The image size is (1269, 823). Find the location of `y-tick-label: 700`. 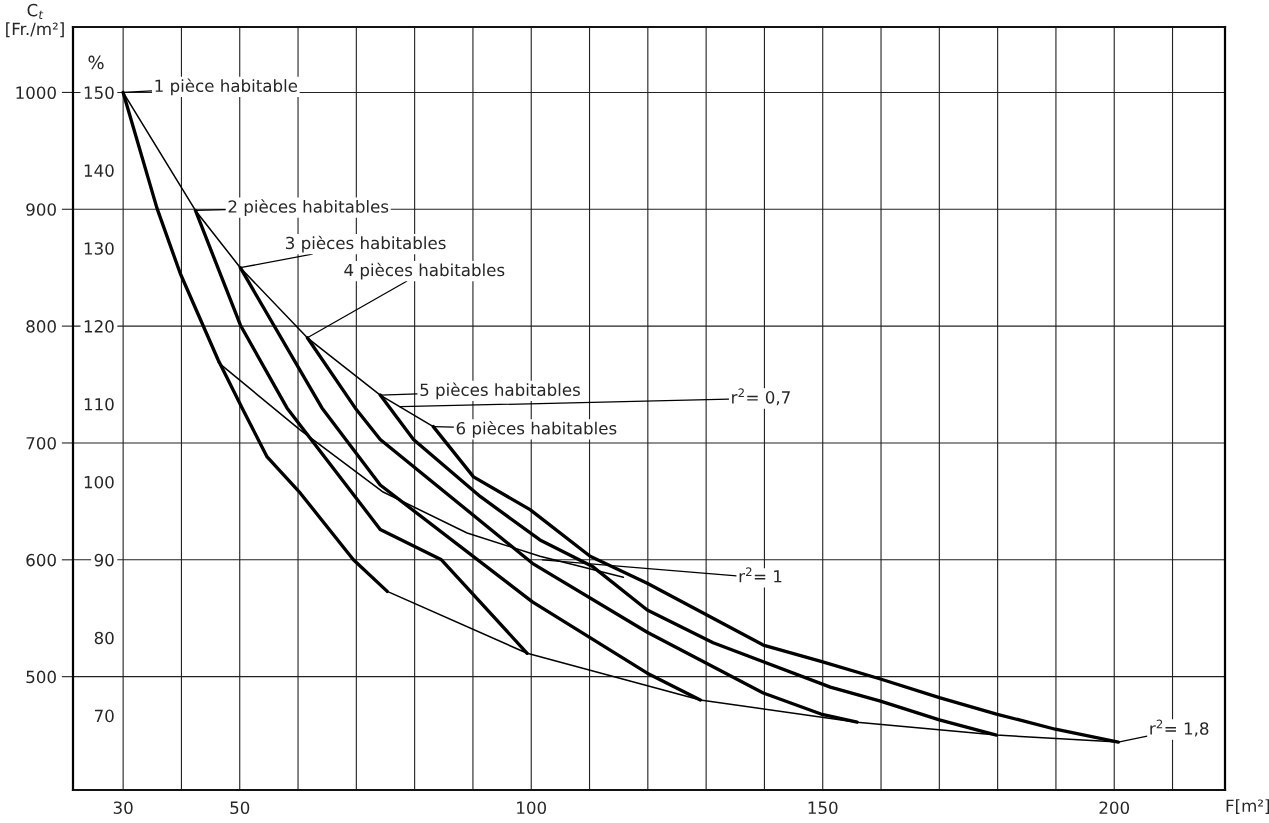

y-tick-label: 700 is located at coordinates (41, 443).